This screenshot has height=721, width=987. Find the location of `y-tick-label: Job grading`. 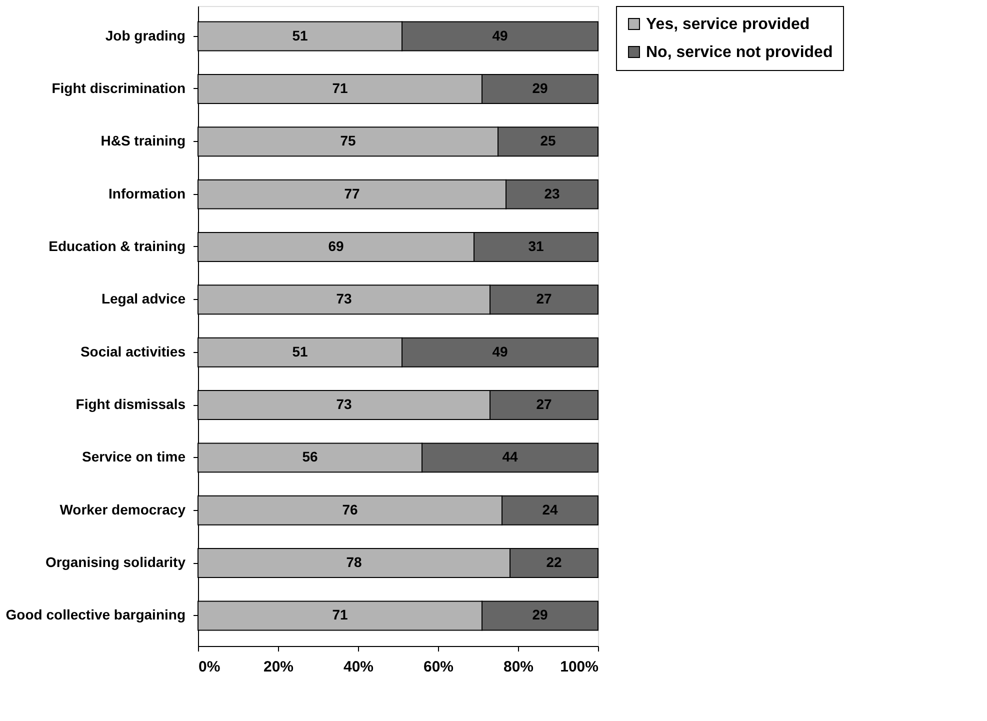

y-tick-label: Job grading is located at coordinates (145, 35).